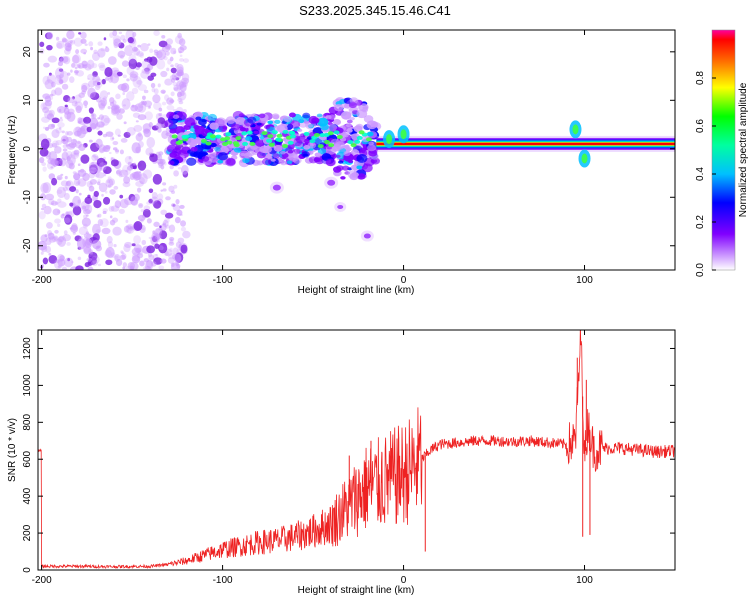  I want to click on disturbance-core, so click(575, 129).